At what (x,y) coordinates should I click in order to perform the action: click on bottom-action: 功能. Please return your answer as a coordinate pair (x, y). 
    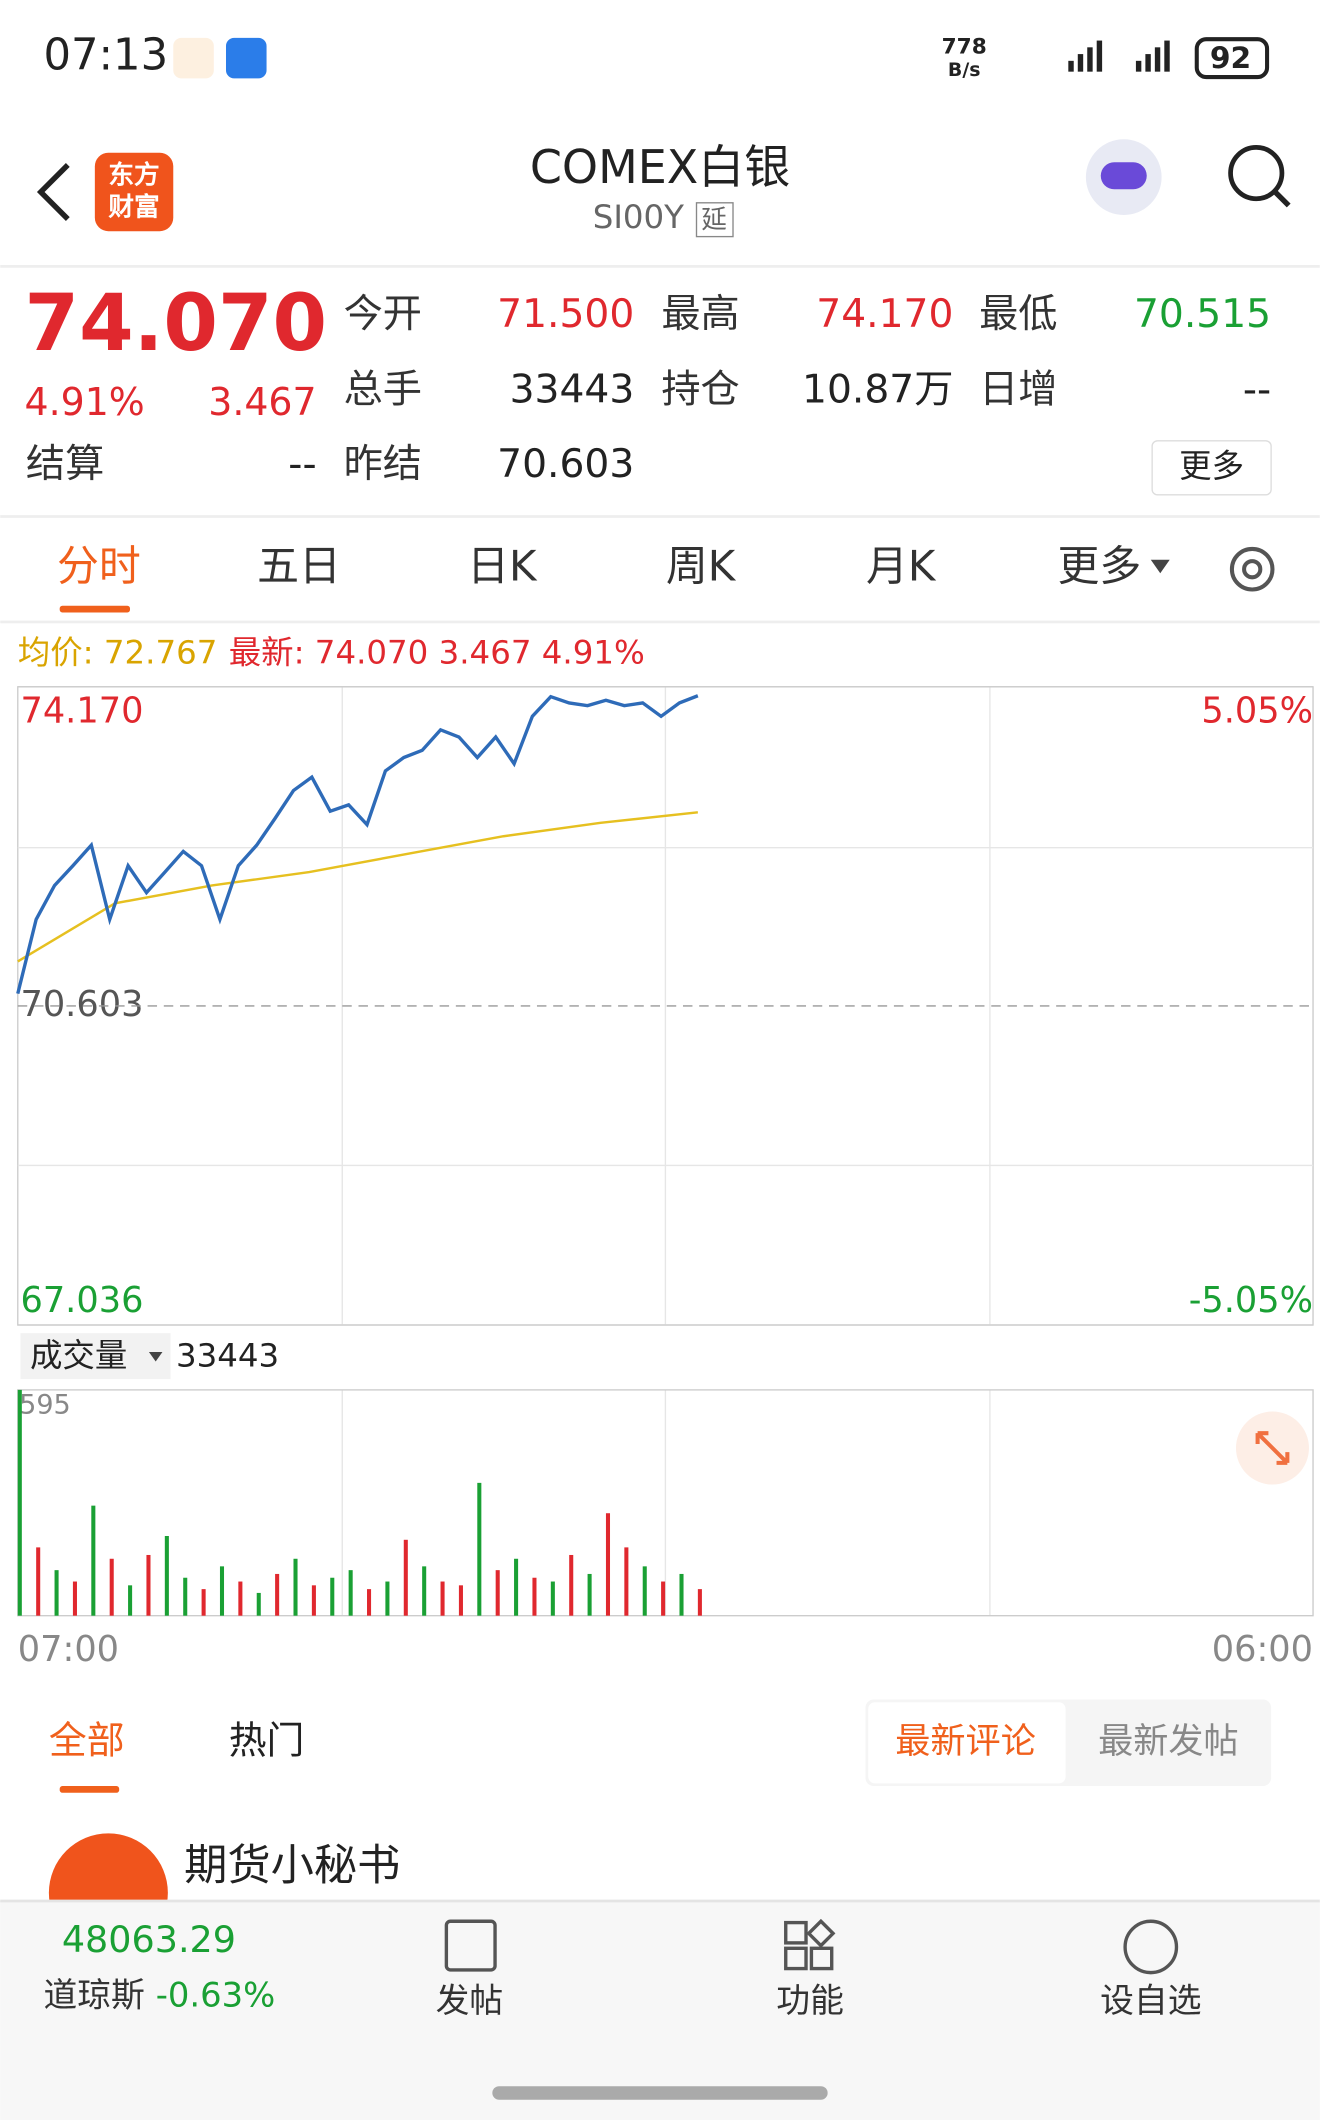
    Looking at the image, I should click on (810, 2000).